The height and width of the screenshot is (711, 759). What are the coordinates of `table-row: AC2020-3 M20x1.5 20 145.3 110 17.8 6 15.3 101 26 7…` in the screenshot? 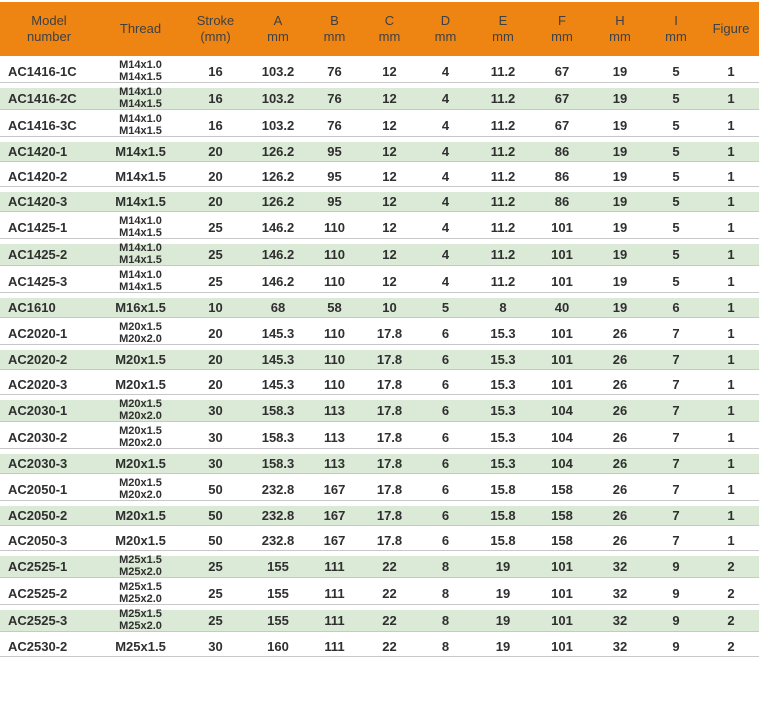 It's located at (379, 385).